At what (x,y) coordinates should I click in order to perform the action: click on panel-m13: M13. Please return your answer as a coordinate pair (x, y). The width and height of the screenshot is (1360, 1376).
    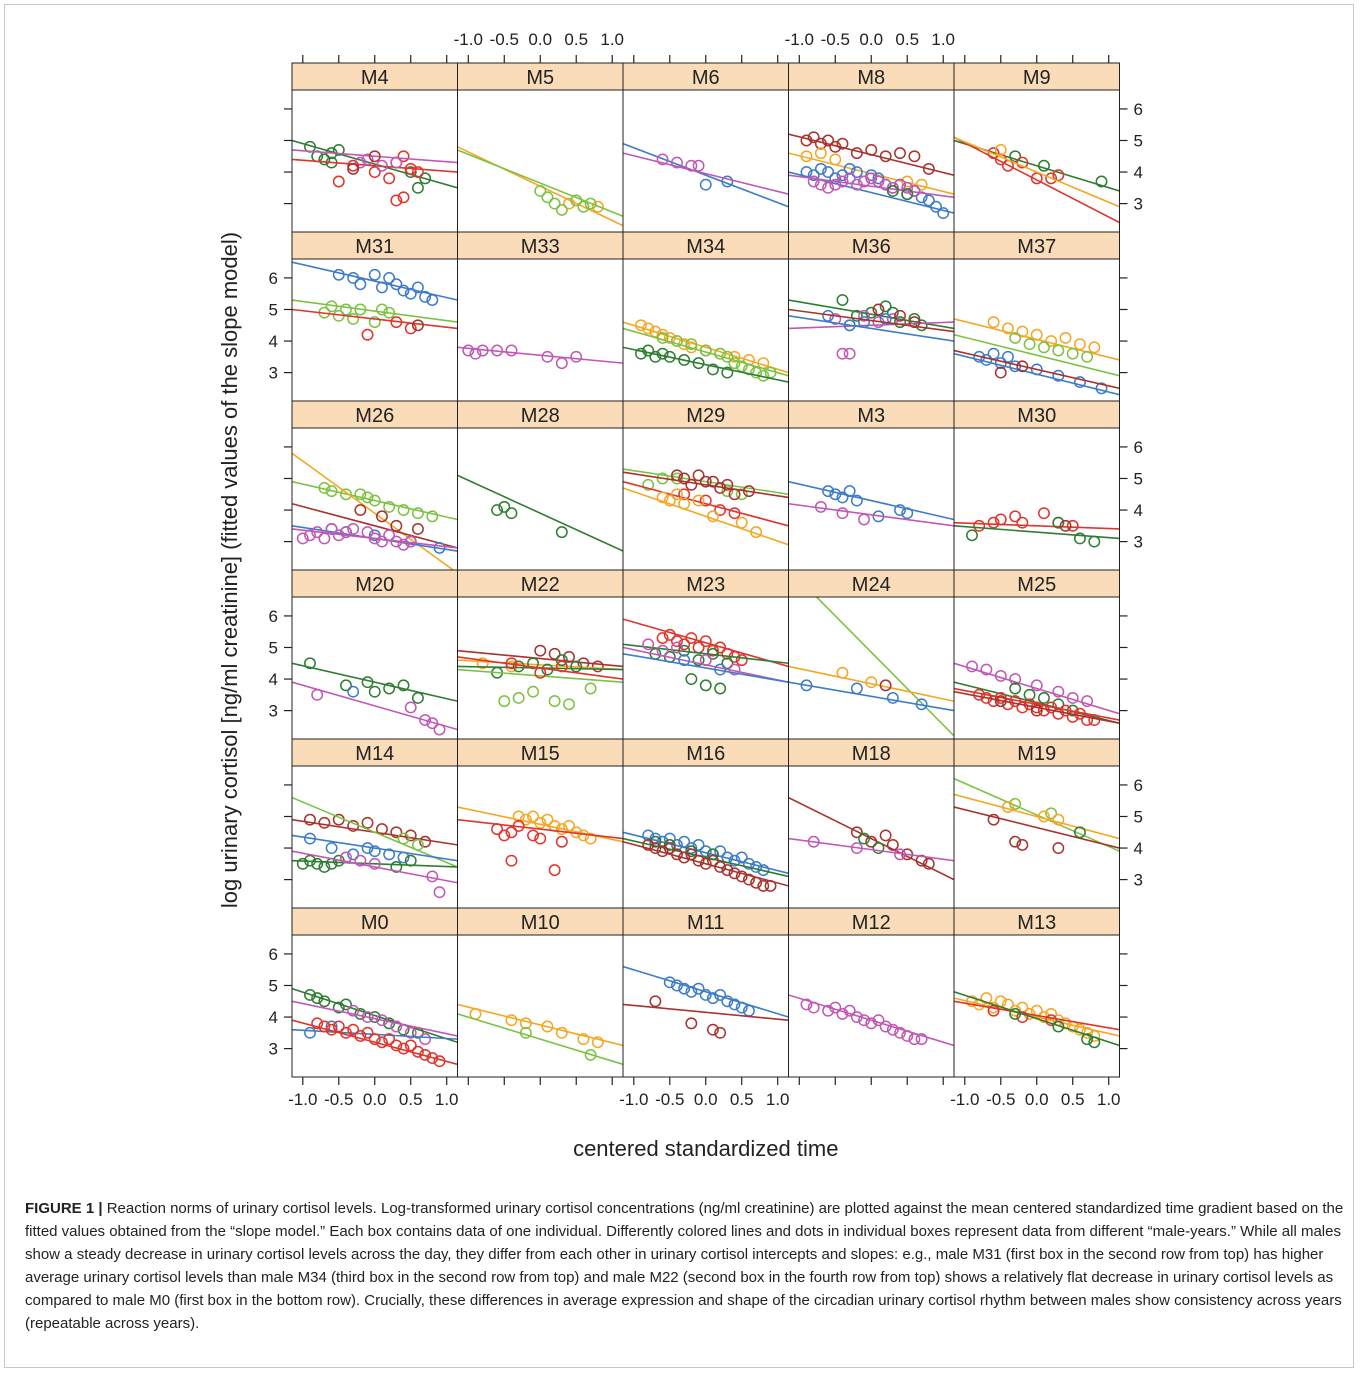
    Looking at the image, I should click on (1036, 992).